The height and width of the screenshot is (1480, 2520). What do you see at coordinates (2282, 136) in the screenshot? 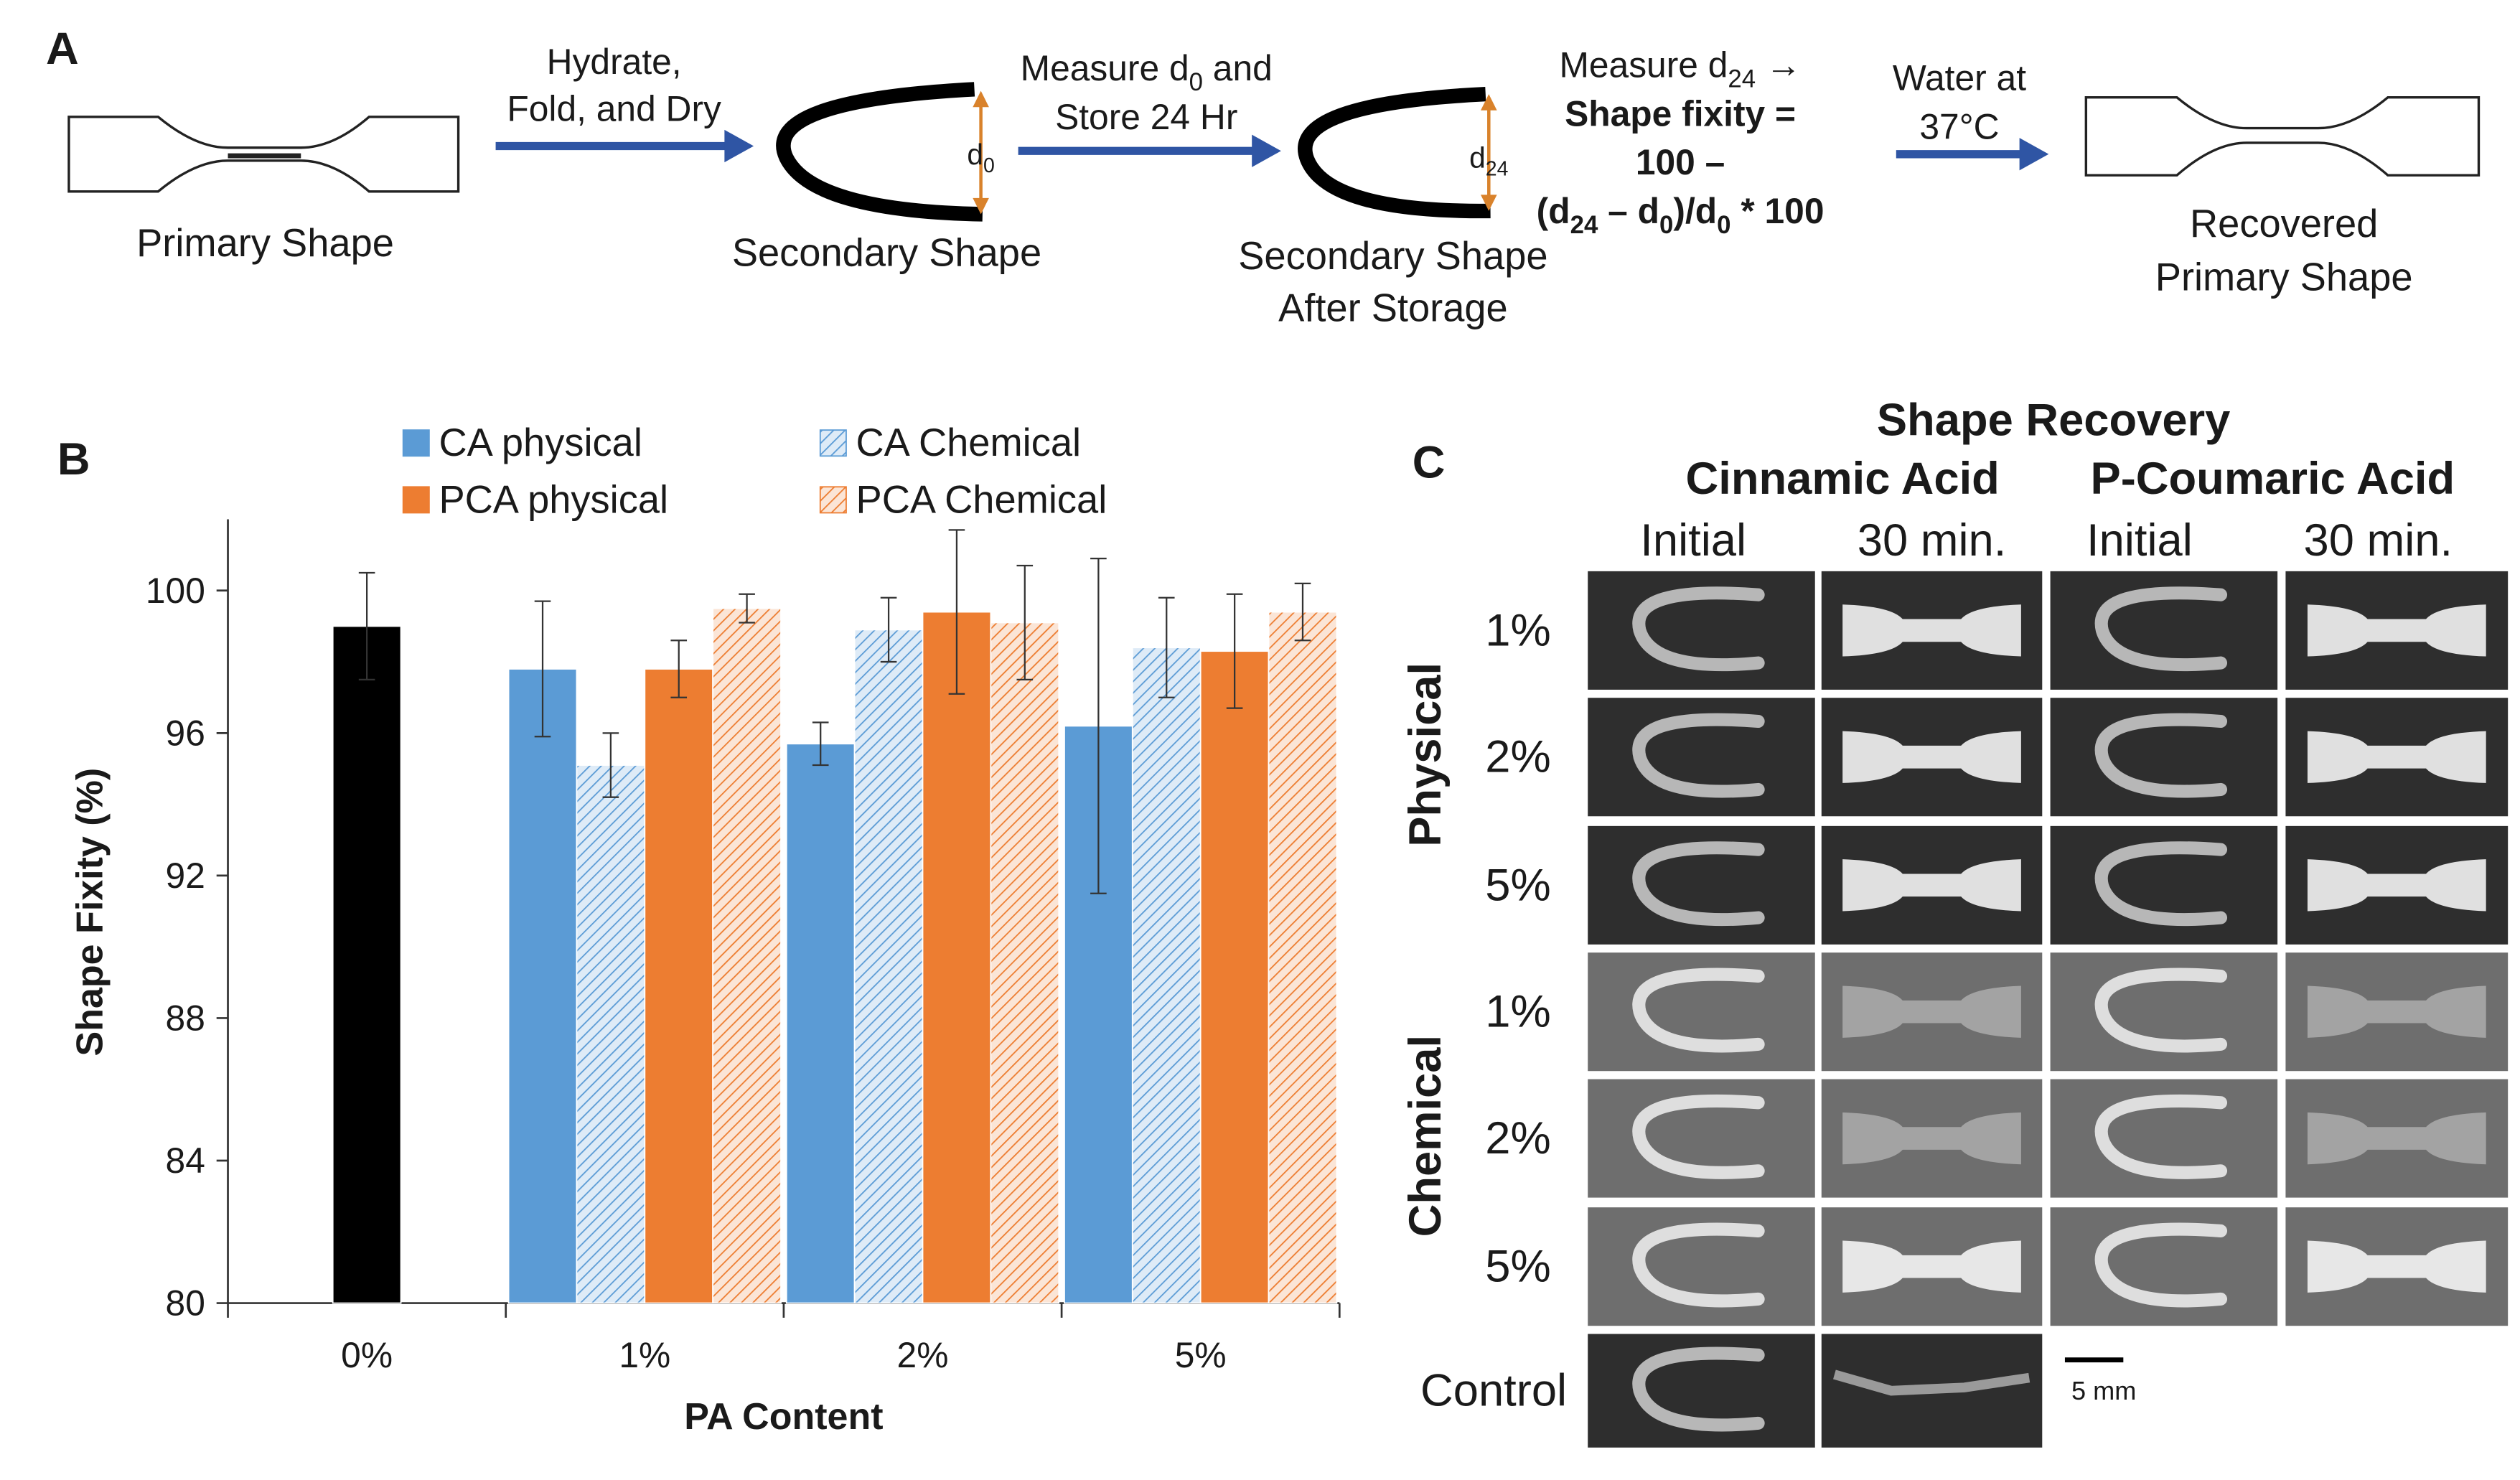
I see `recovered-dogbone` at bounding box center [2282, 136].